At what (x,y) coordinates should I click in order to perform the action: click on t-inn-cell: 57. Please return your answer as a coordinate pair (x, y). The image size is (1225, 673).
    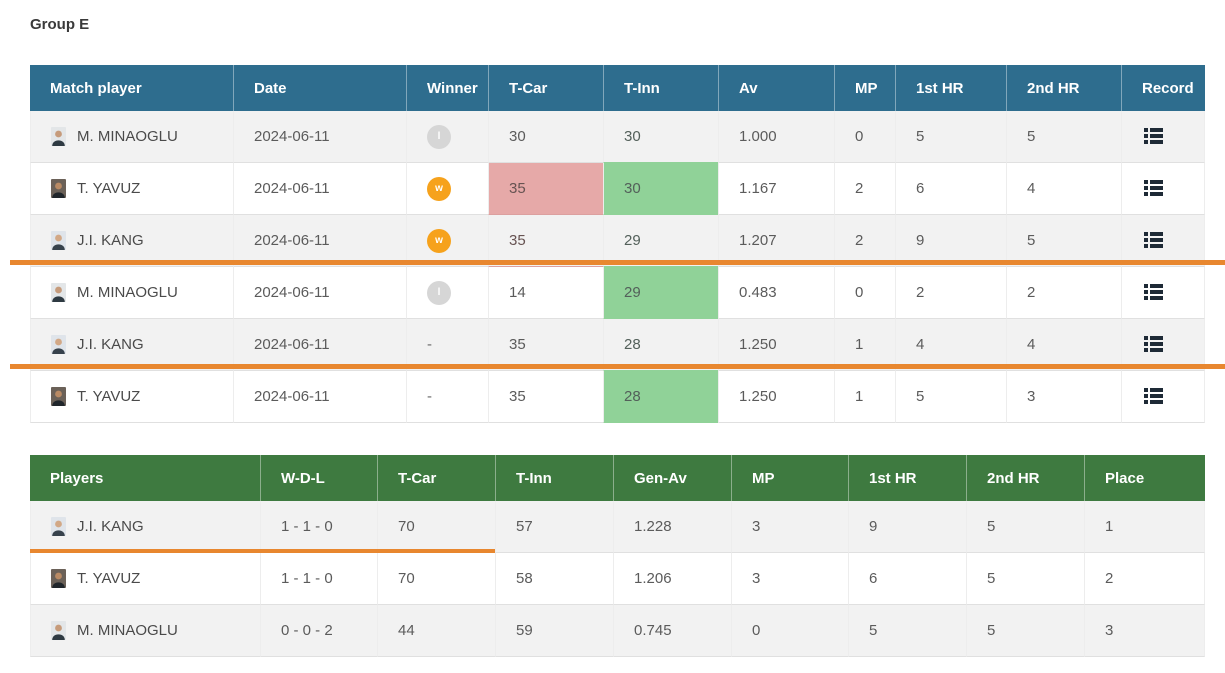
    Looking at the image, I should click on (554, 527).